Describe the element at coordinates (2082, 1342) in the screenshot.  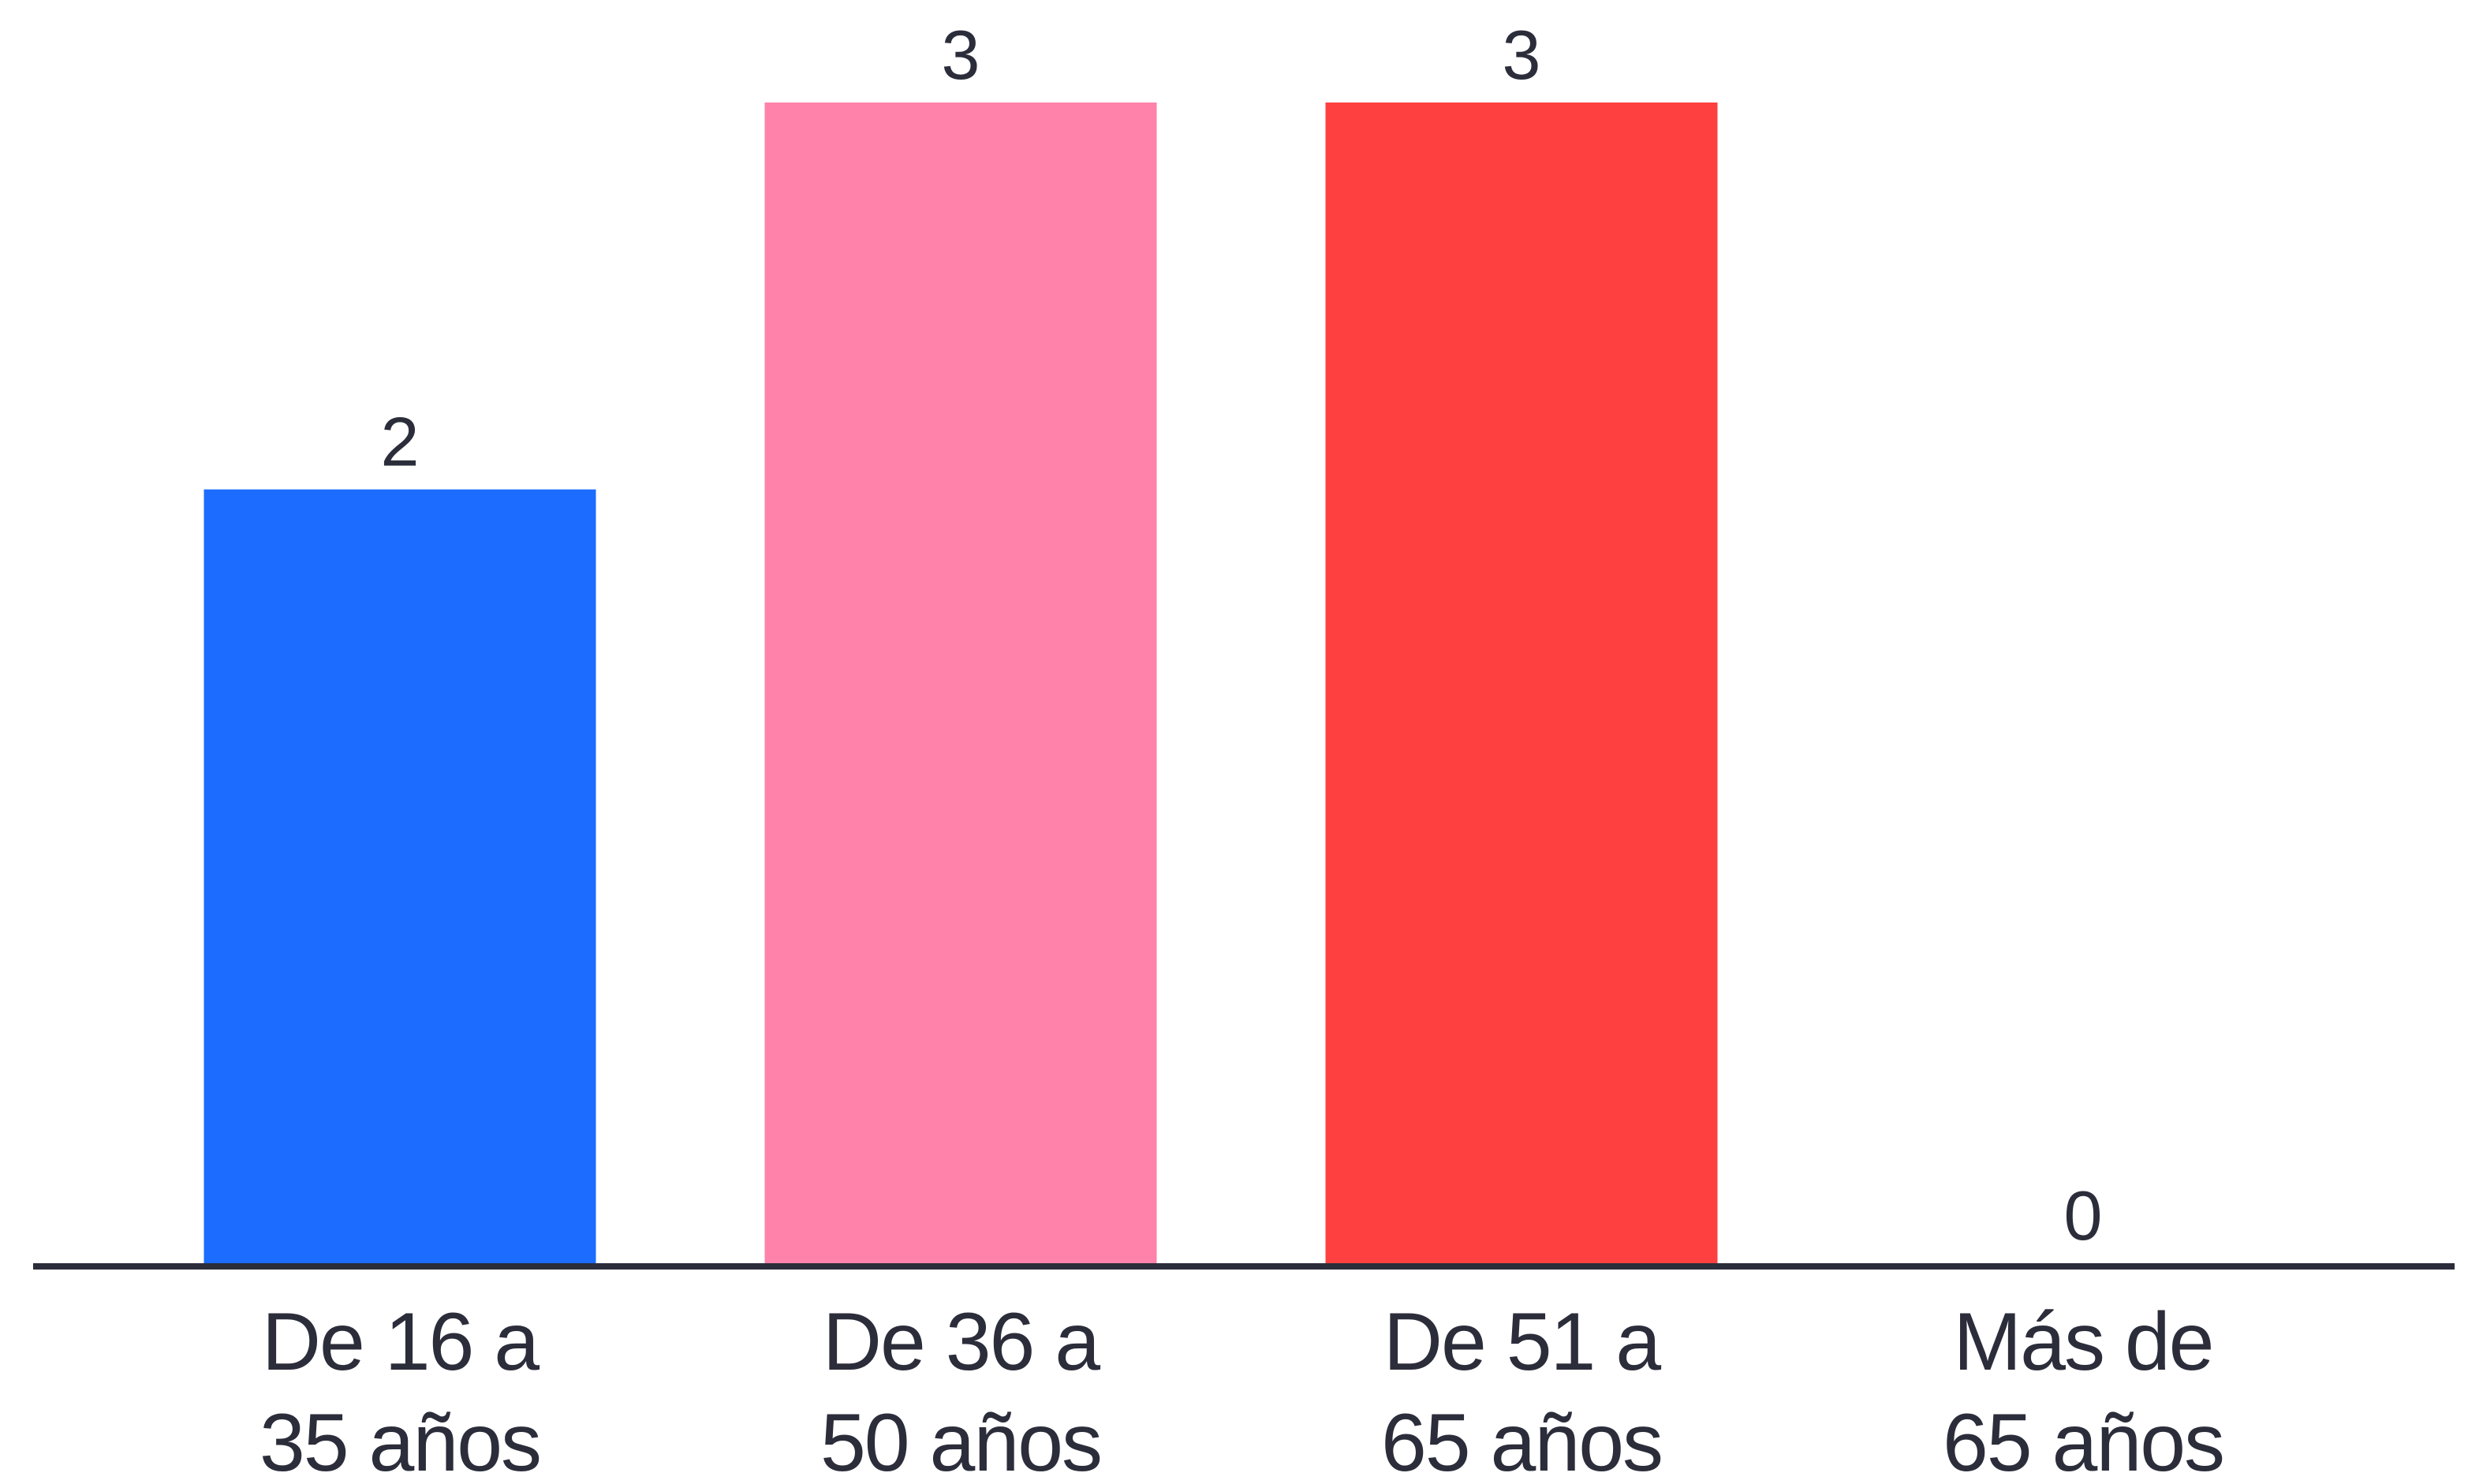
I see `category-label-4-line-1: Más de` at that location.